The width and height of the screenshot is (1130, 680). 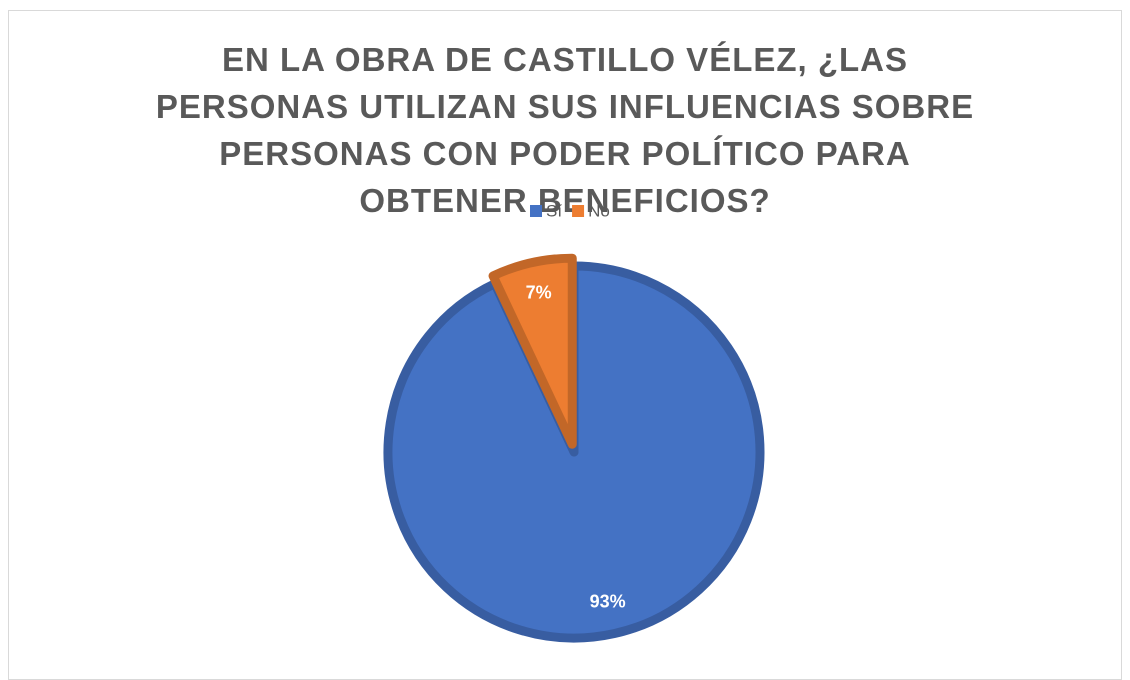 I want to click on legend-label: Sí, so click(x=554, y=210).